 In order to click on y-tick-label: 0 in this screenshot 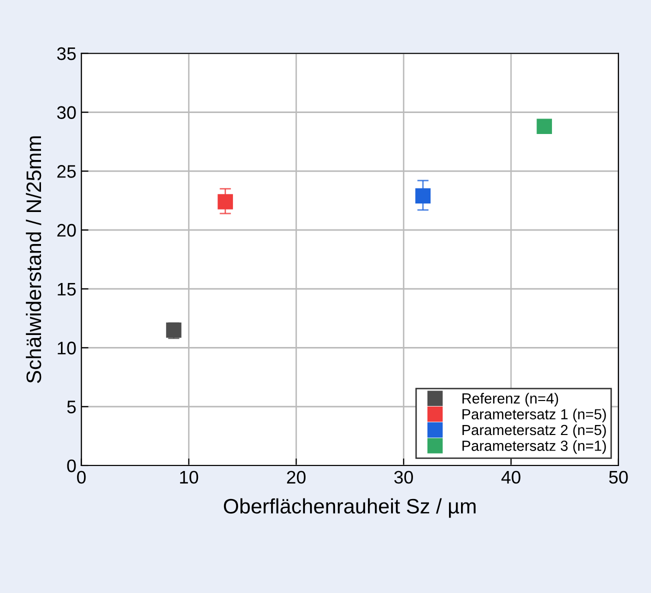, I will do `click(71, 465)`.